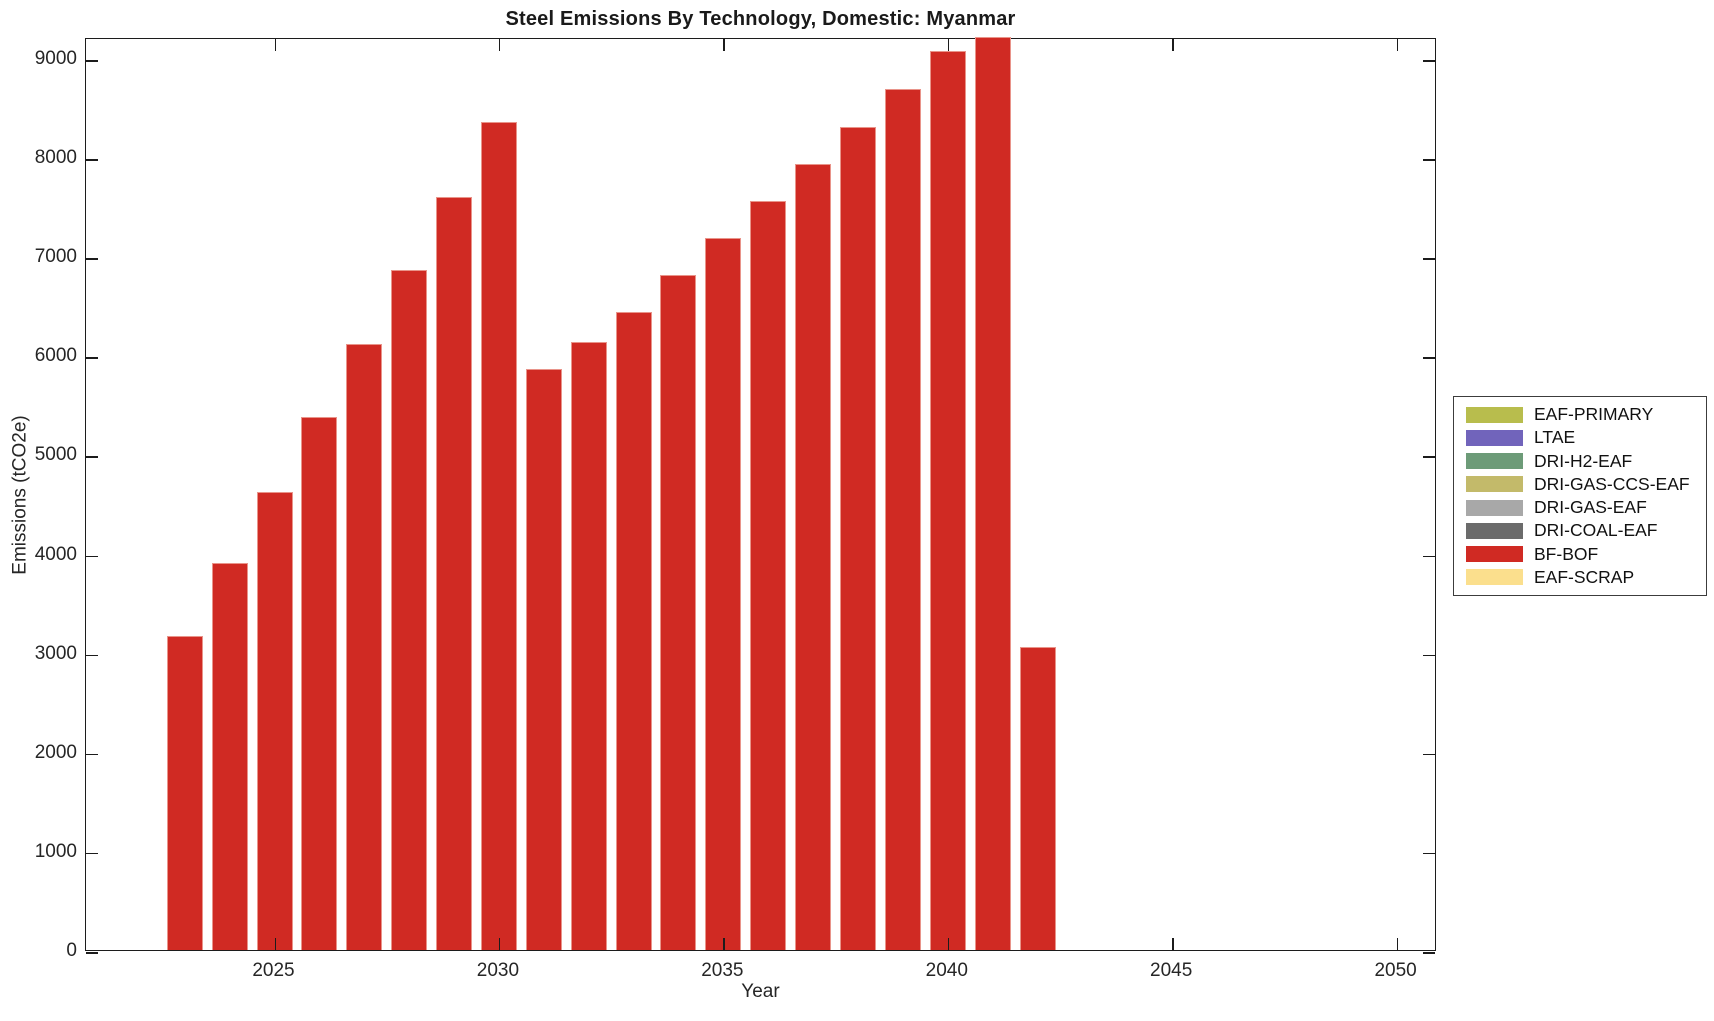 The image size is (1714, 1021). Describe the element at coordinates (1429, 754) in the screenshot. I see `y-tick-right-2000` at that location.